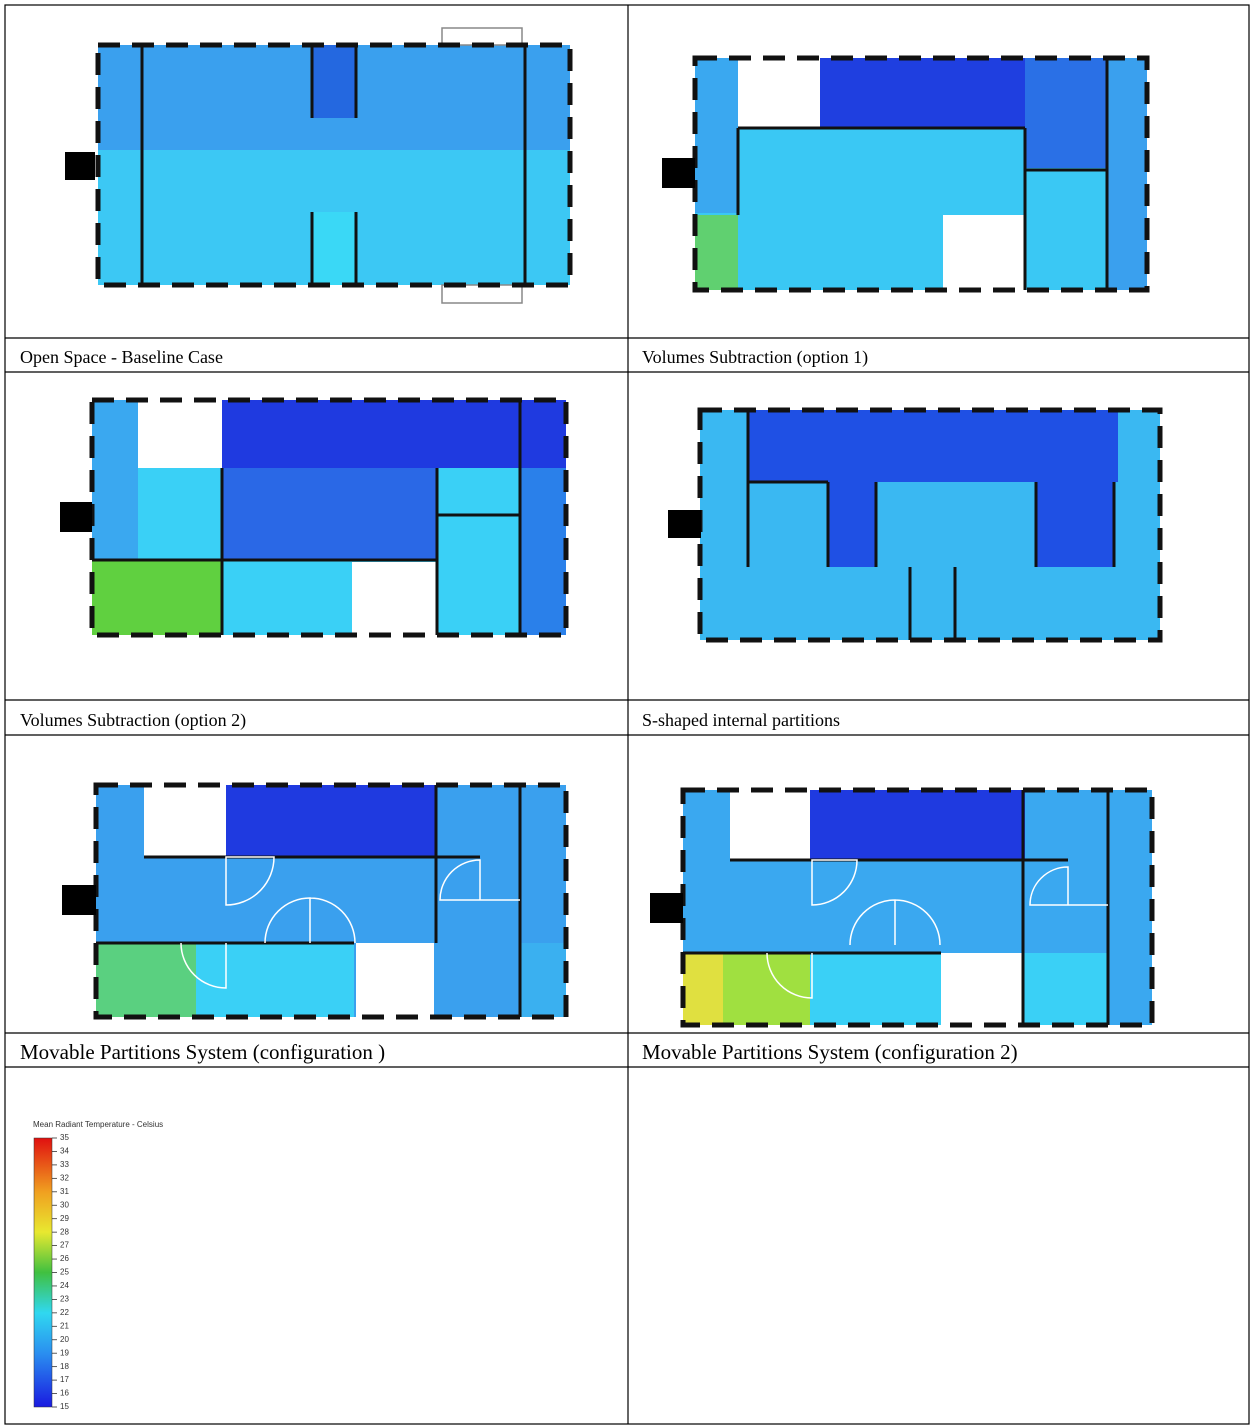  I want to click on tick-label: 17, so click(64, 1379).